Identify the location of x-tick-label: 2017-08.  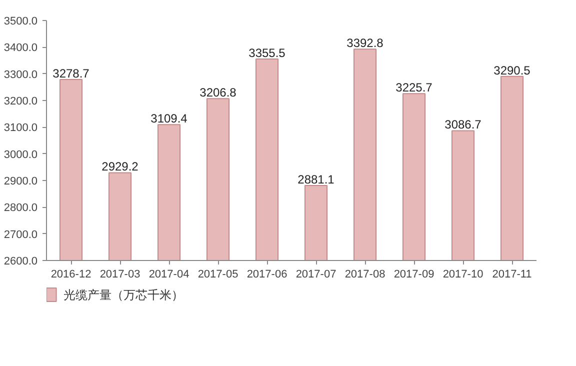
(365, 274).